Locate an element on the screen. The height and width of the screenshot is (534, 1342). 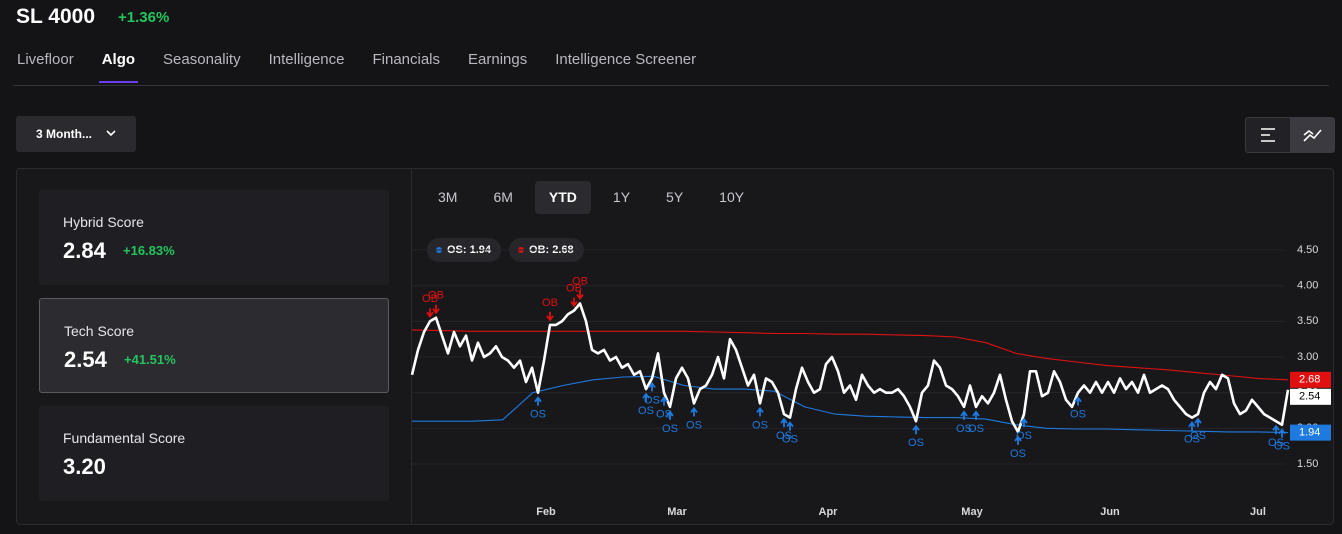
price-tag-label: 1.94 is located at coordinates (1309, 433).